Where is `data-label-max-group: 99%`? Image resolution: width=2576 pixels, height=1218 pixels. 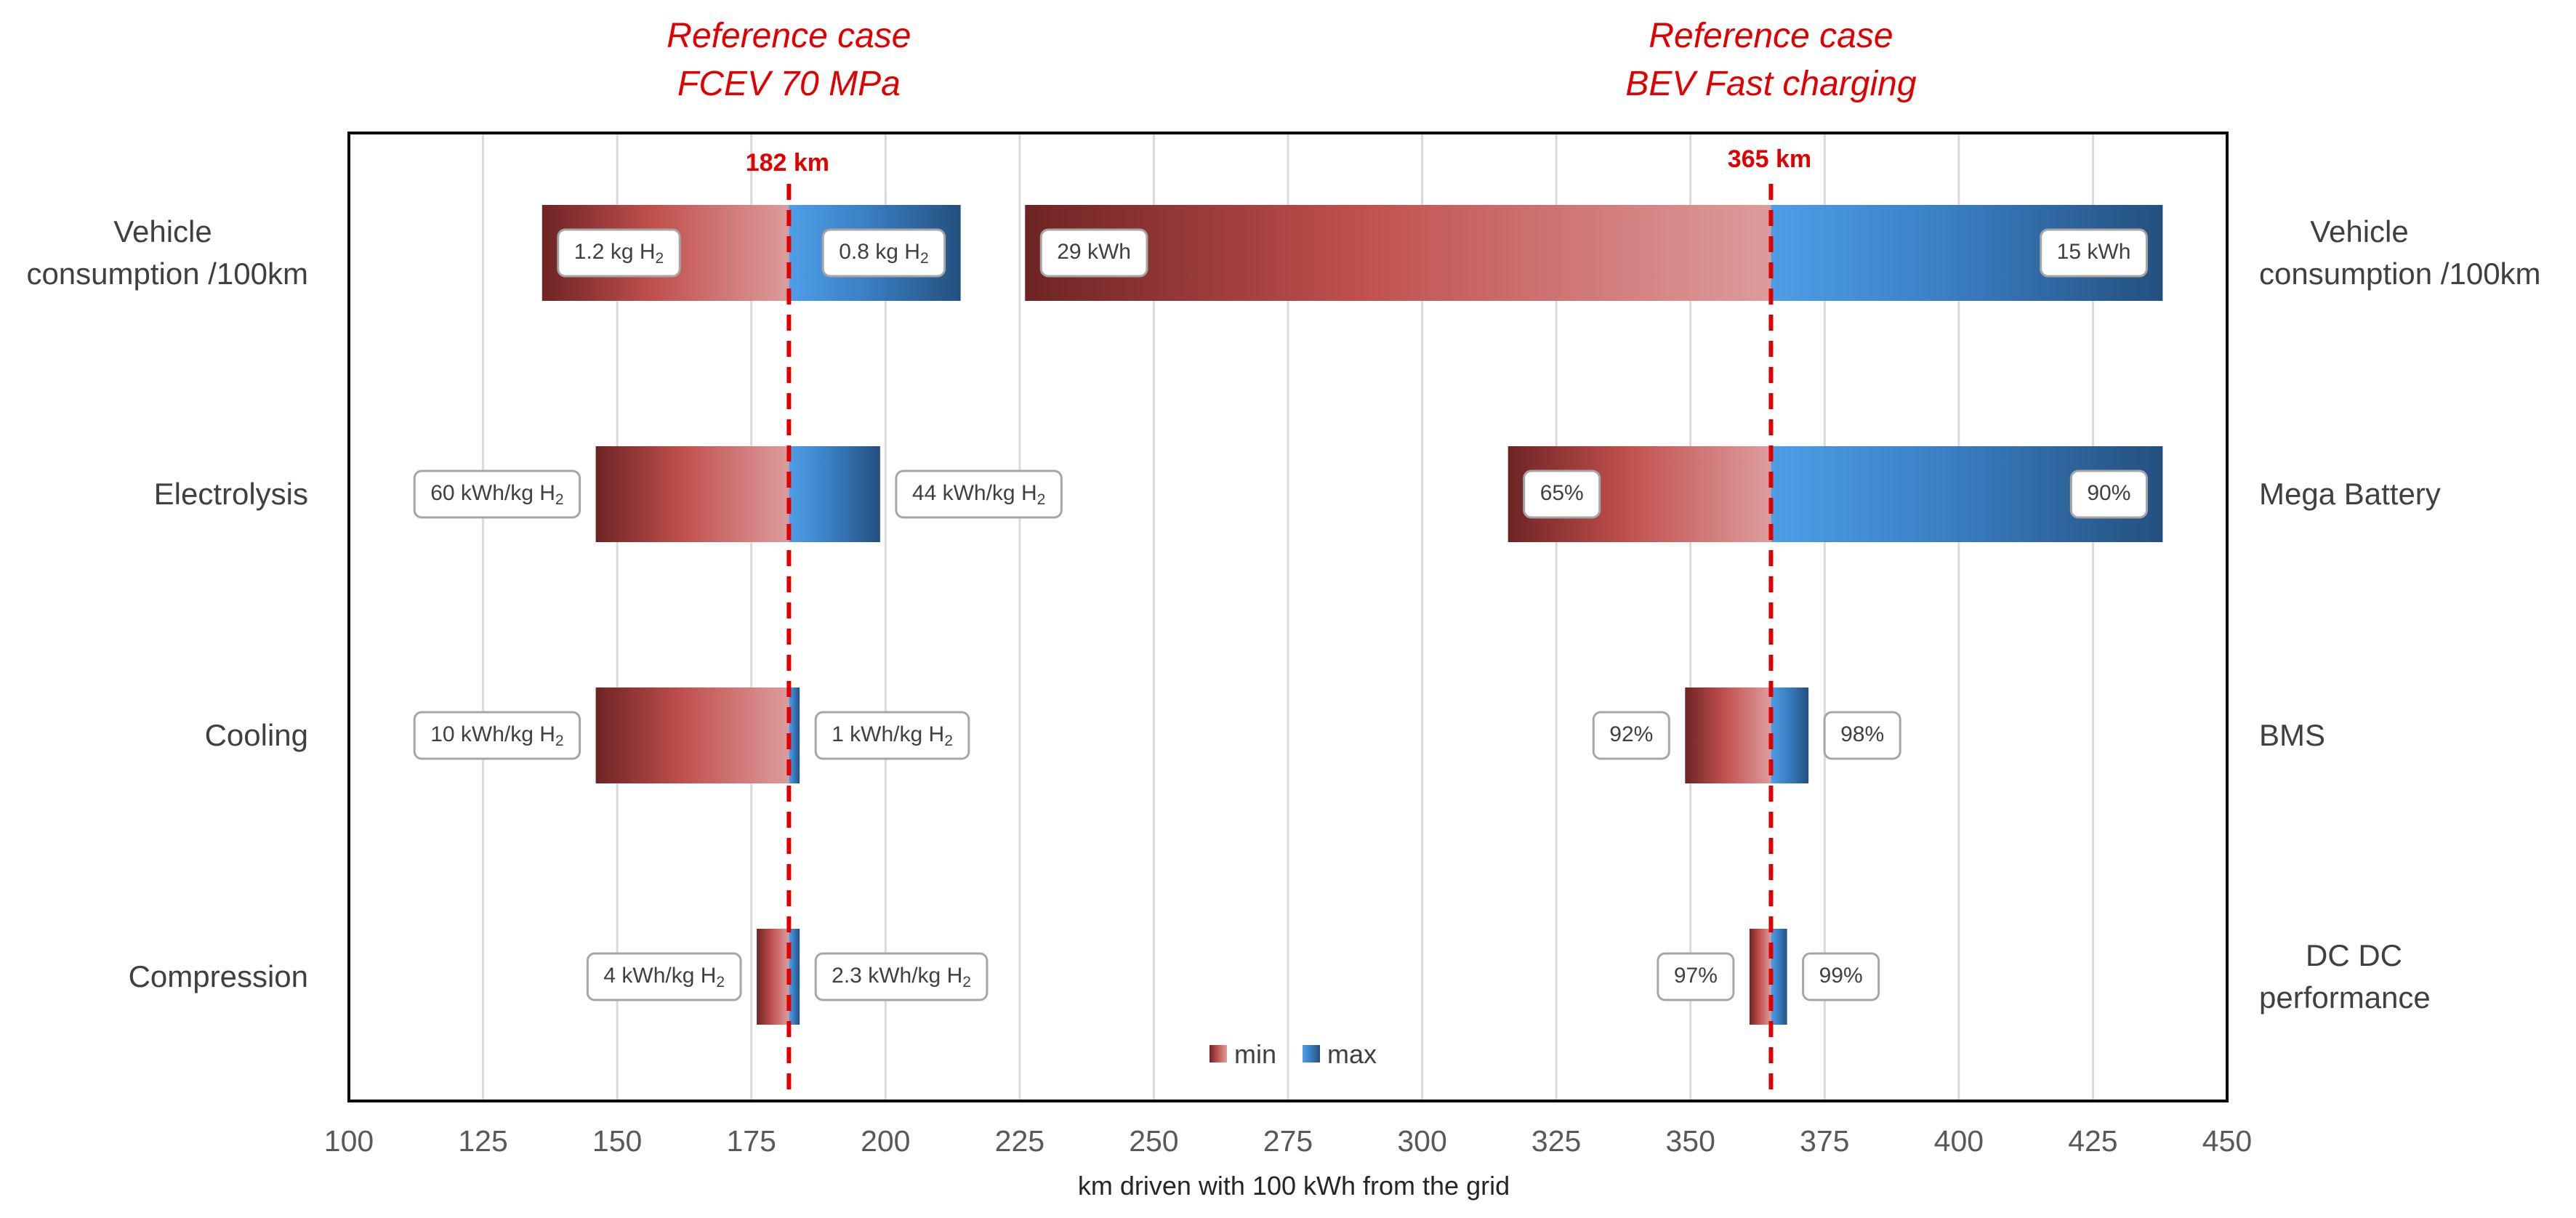
data-label-max-group: 99% is located at coordinates (1841, 977).